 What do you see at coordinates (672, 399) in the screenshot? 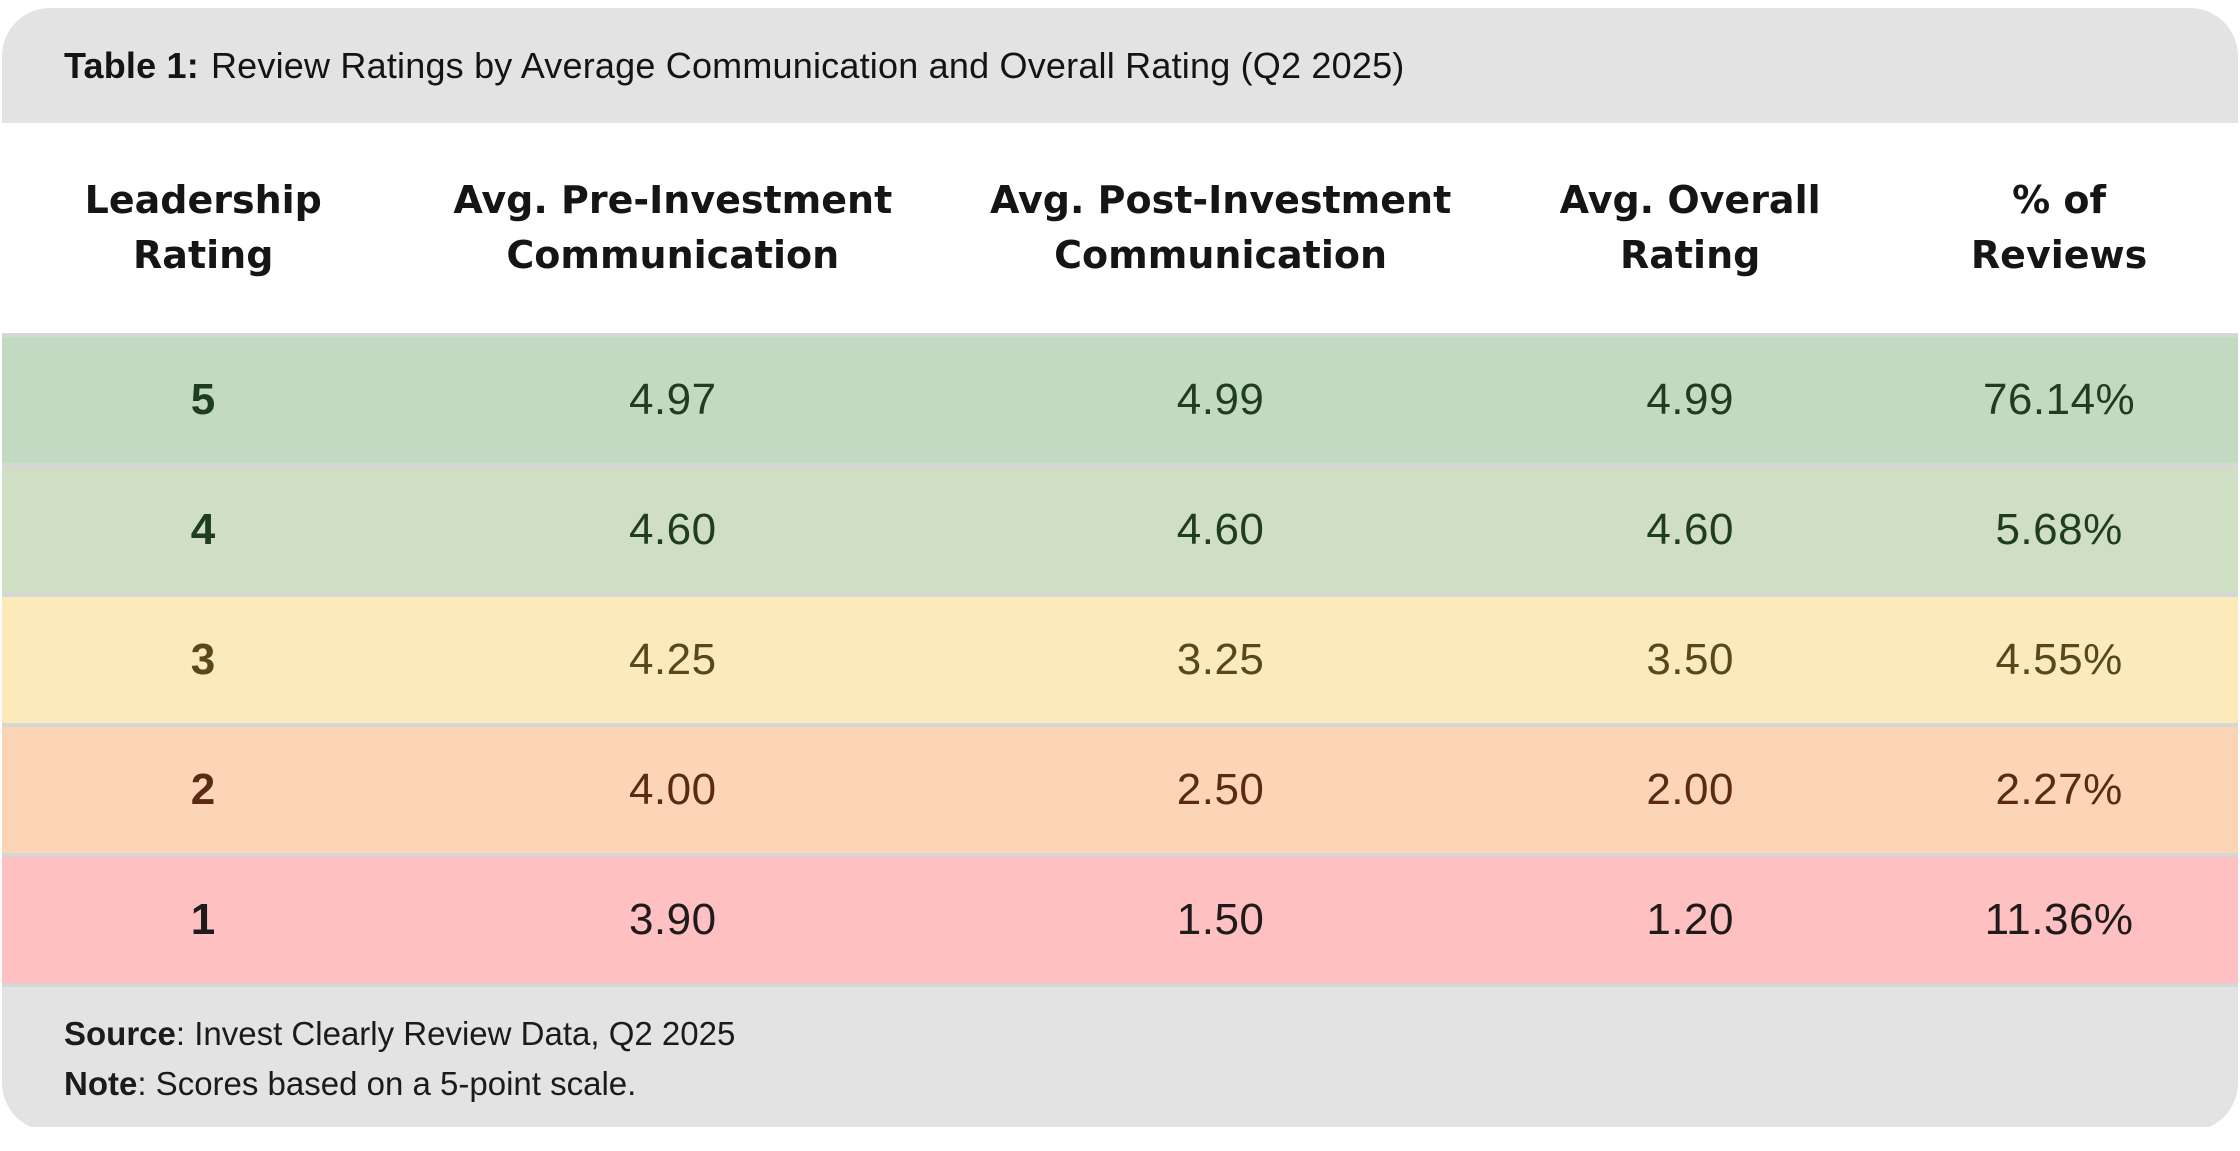
I see `cell-pre-communication: 4.97` at bounding box center [672, 399].